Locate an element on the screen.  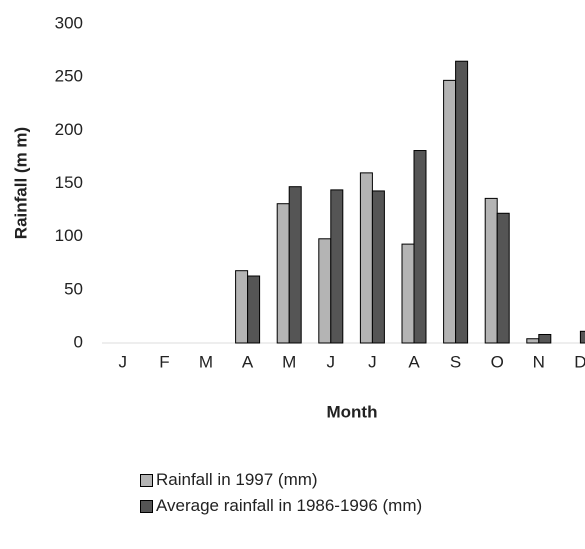
y-tick-label: 300 is located at coordinates (69, 22).